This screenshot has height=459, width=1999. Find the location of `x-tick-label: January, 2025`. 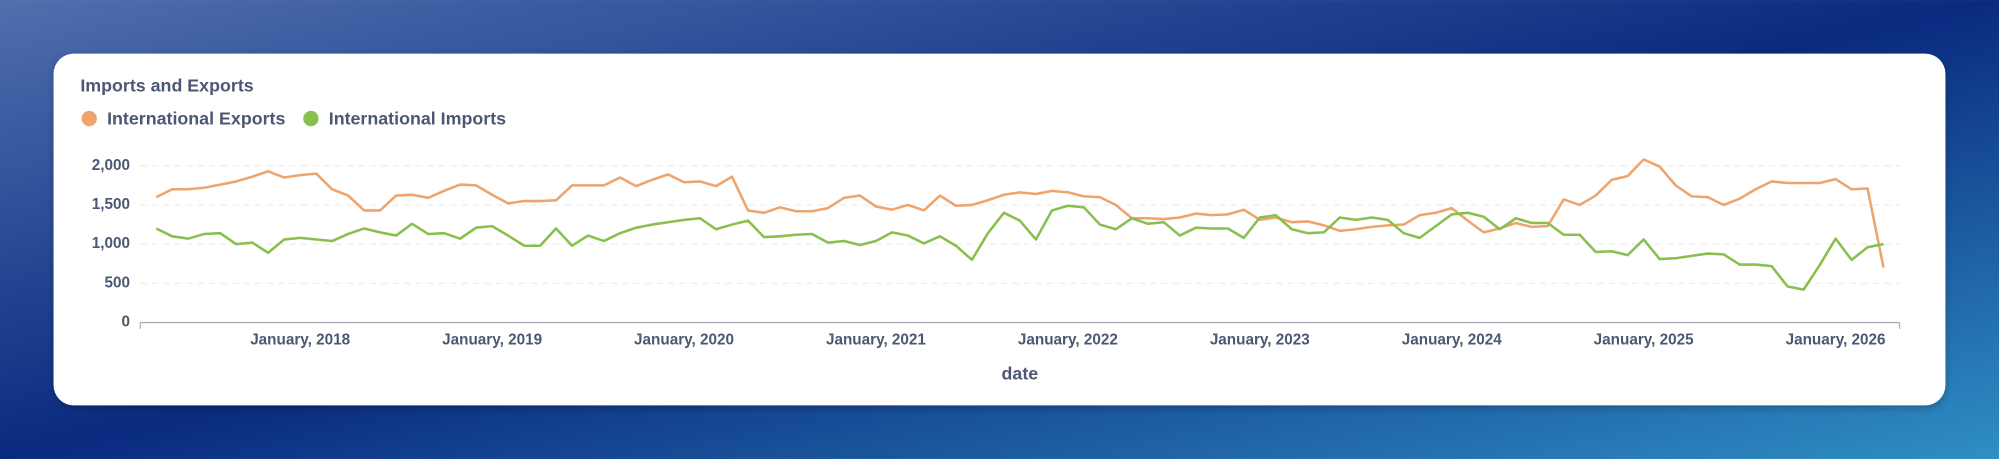

x-tick-label: January, 2025 is located at coordinates (1644, 339).